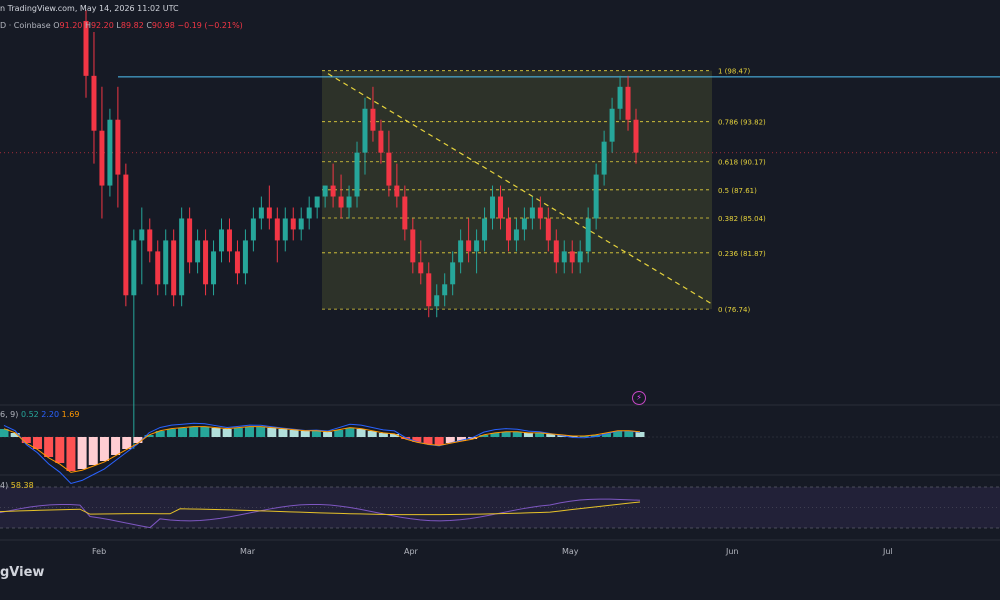 Image resolution: width=1000 pixels, height=600 pixels. Describe the element at coordinates (22, 485) in the screenshot. I see `rsi-value: 58.38` at that location.